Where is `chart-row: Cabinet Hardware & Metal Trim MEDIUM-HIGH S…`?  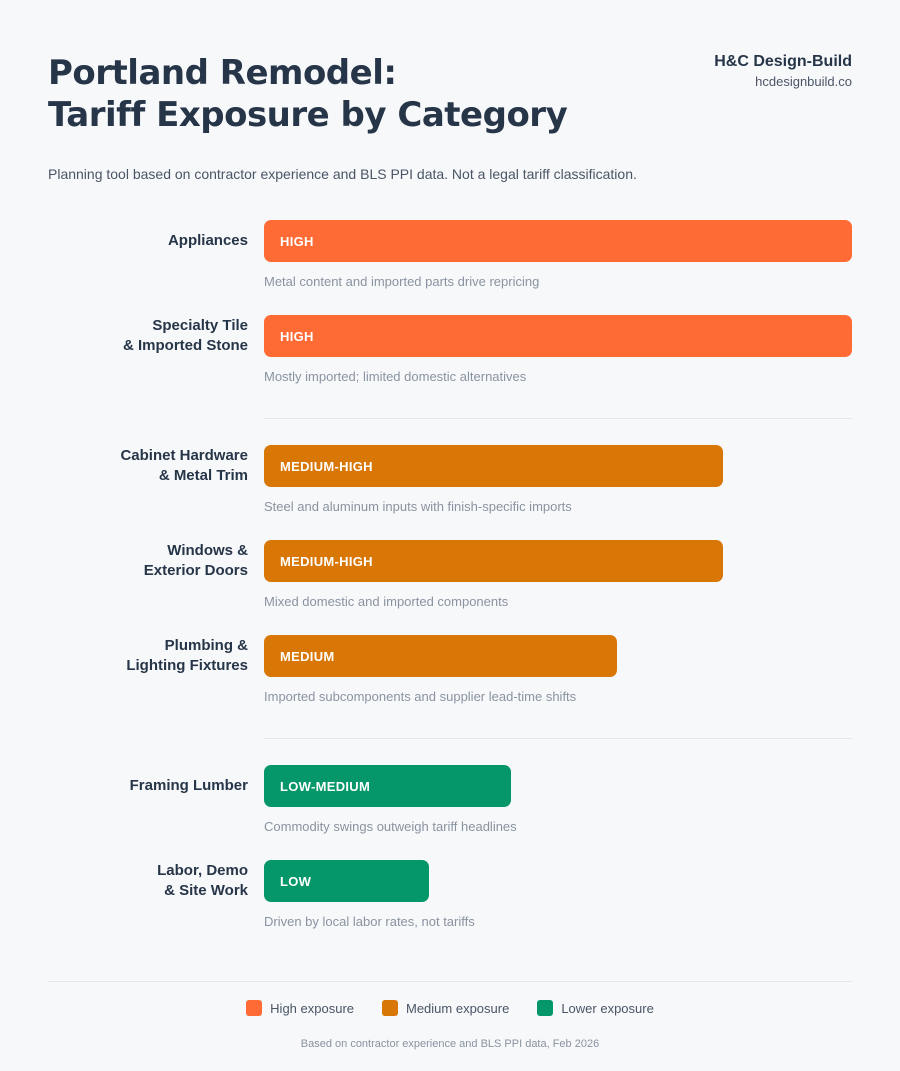
chart-row: Cabinet Hardware & Metal Trim MEDIUM-HIGH S… is located at coordinates (450, 485).